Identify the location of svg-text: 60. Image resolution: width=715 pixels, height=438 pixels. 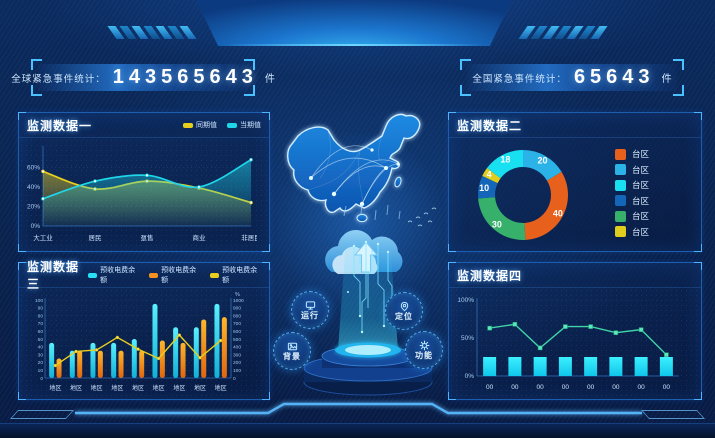
(41, 332).